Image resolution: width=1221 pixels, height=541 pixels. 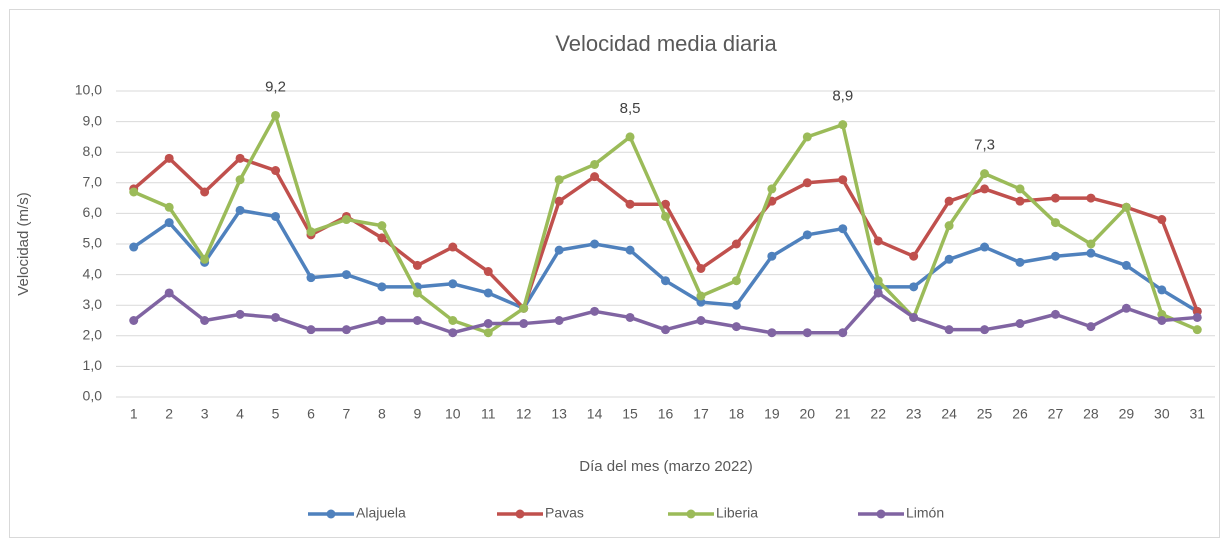 I want to click on x-tick-label: 15, so click(x=630, y=414).